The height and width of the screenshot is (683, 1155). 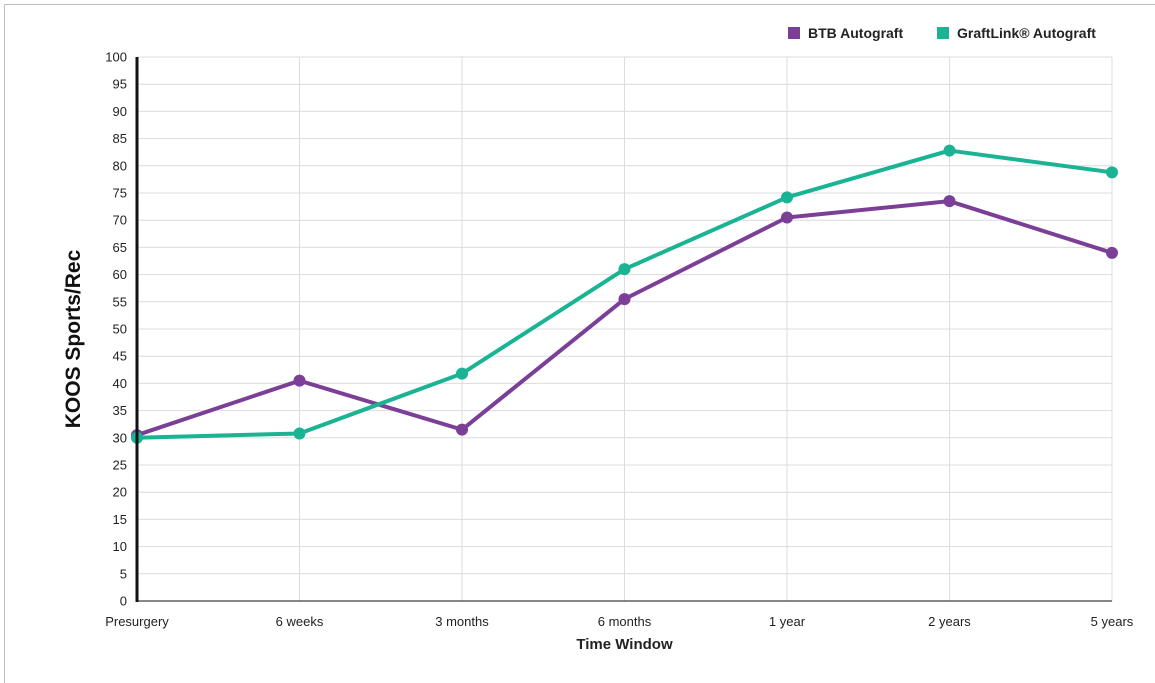 What do you see at coordinates (137, 621) in the screenshot?
I see `x-tick-label: Presurgery` at bounding box center [137, 621].